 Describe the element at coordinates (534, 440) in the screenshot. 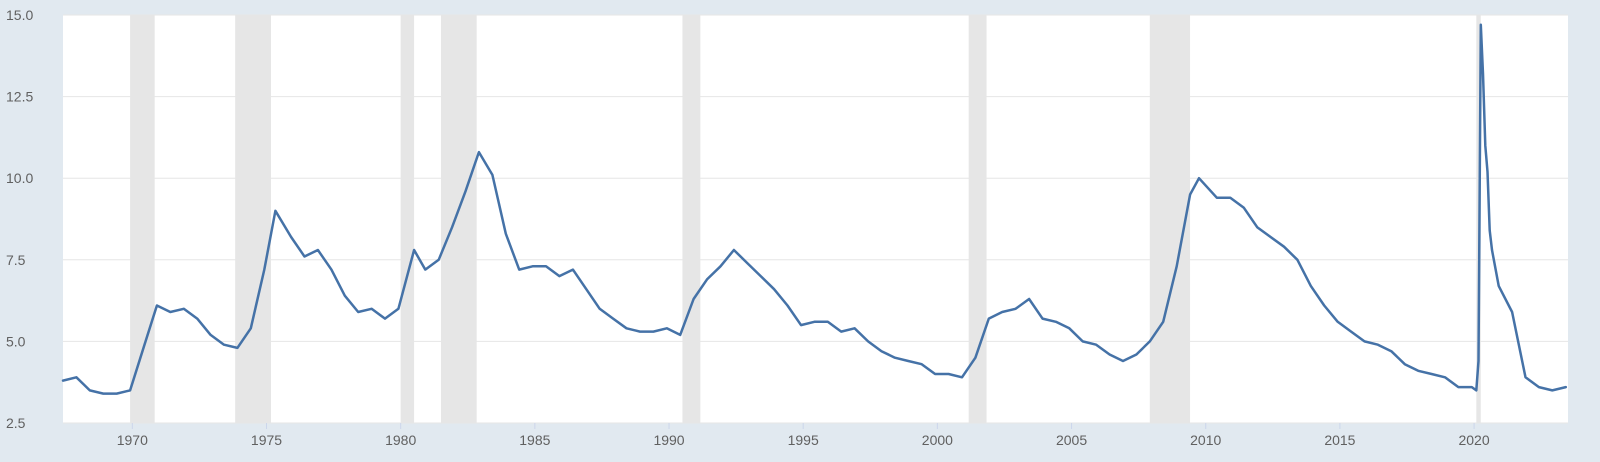

I see `x-tick-label: 1985` at that location.